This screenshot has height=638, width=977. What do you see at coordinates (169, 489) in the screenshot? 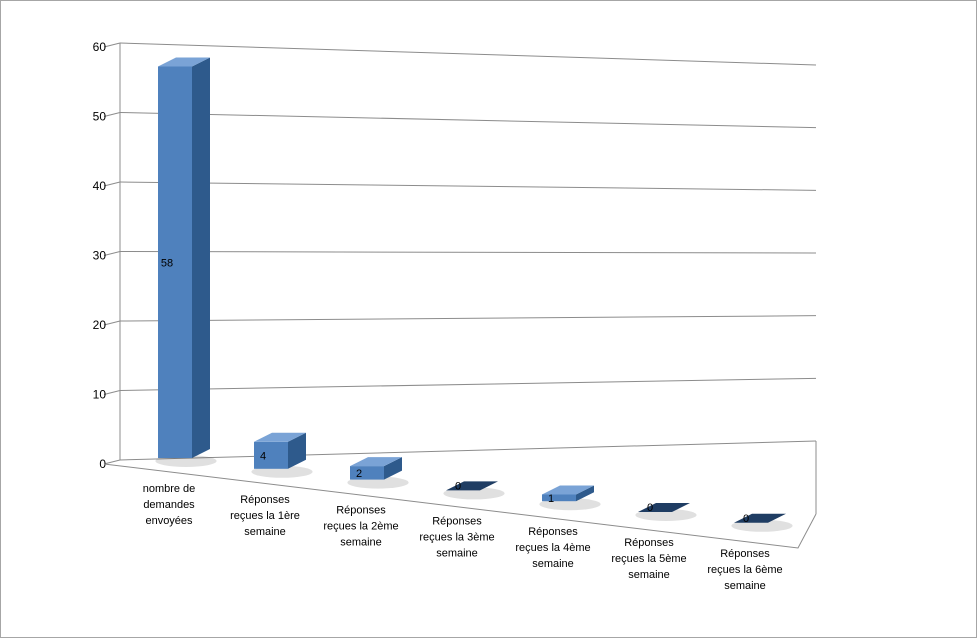
I see `x-tick-label: nombre de` at bounding box center [169, 489].